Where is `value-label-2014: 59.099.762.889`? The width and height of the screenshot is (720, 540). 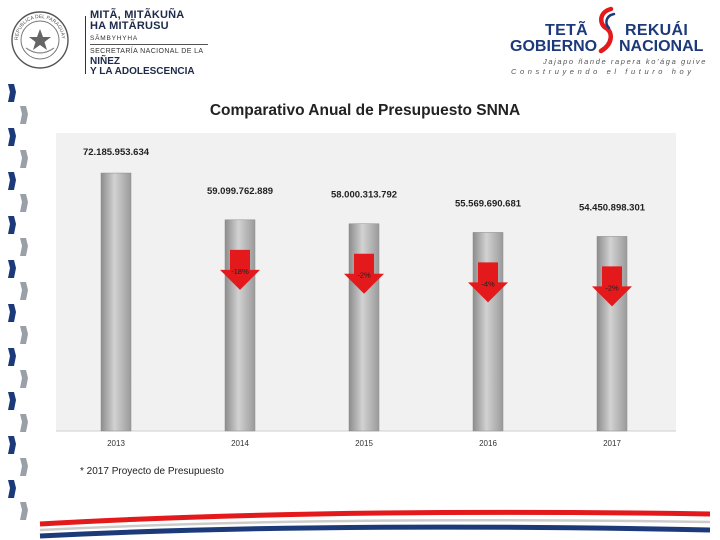 value-label-2014: 59.099.762.889 is located at coordinates (240, 191).